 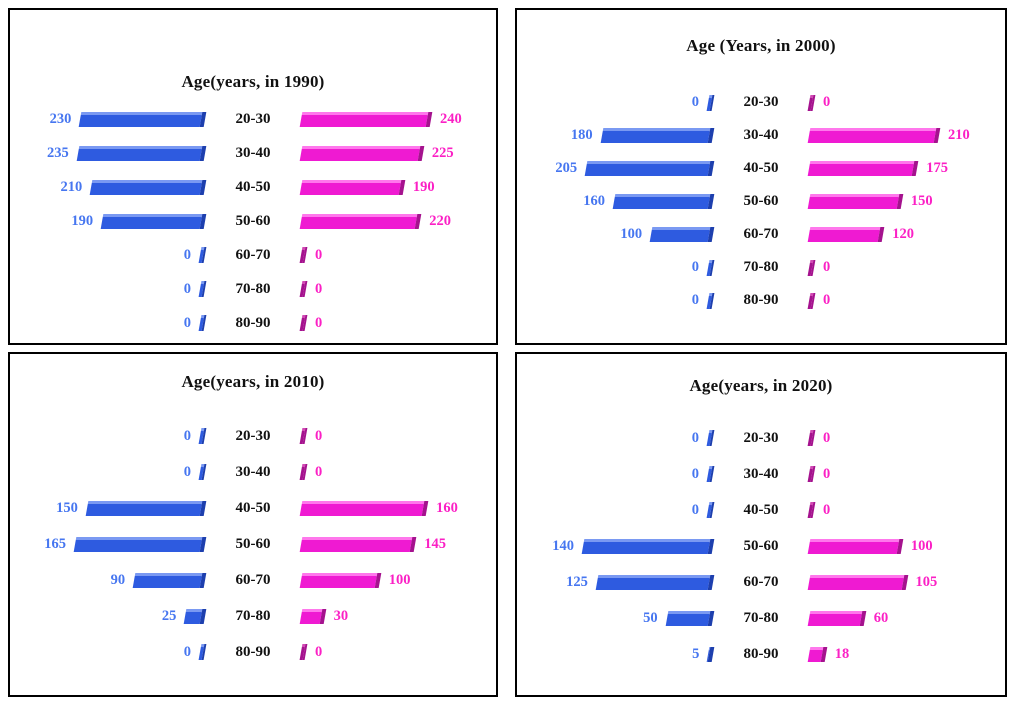 What do you see at coordinates (761, 618) in the screenshot?
I see `pyramid-row: 50 70-80 60` at bounding box center [761, 618].